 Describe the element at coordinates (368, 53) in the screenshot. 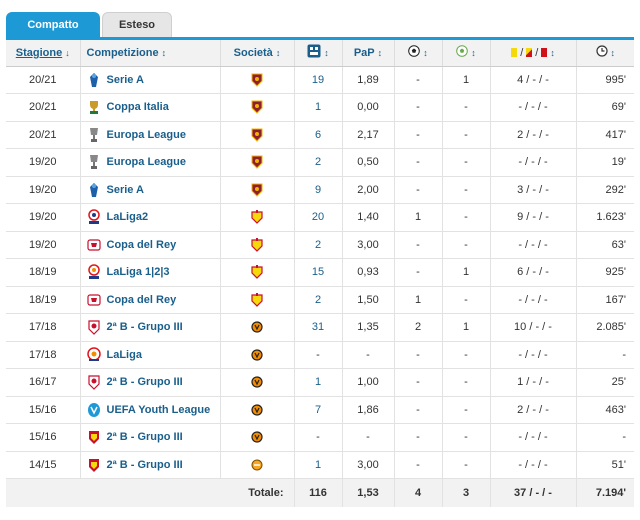

I see `header-ppg: PaP ↕` at that location.